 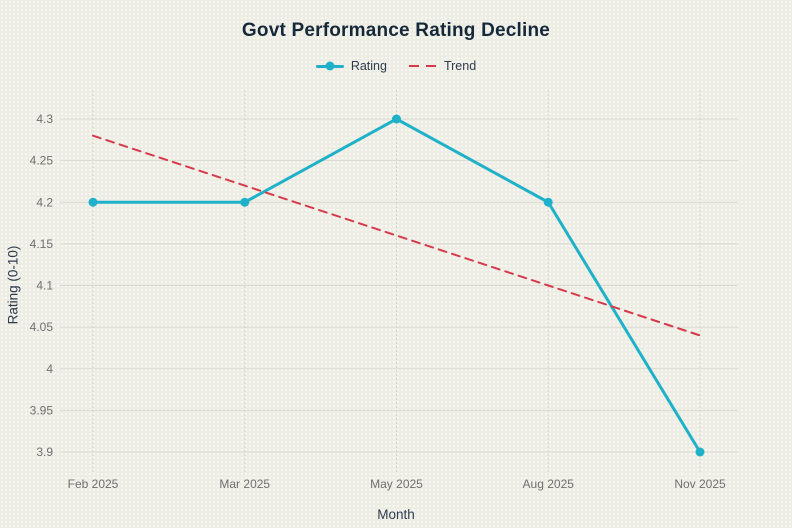 What do you see at coordinates (396, 484) in the screenshot?
I see `x-tick-label: May 2025` at bounding box center [396, 484].